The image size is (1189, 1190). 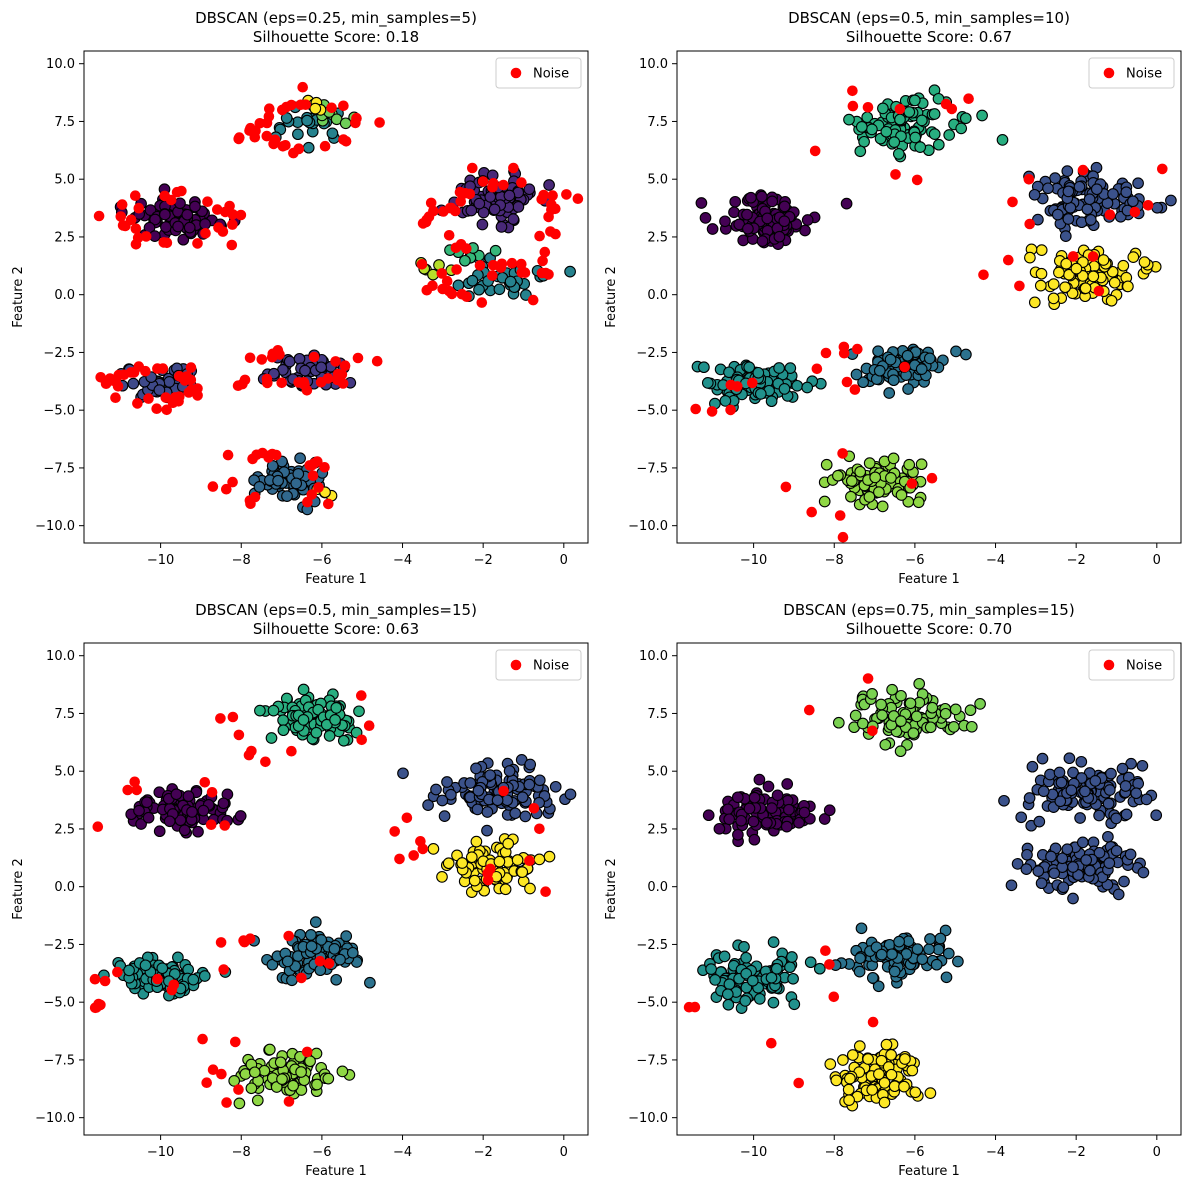 What do you see at coordinates (551, 74) in the screenshot?
I see `legend-noise-label: Noise` at bounding box center [551, 74].